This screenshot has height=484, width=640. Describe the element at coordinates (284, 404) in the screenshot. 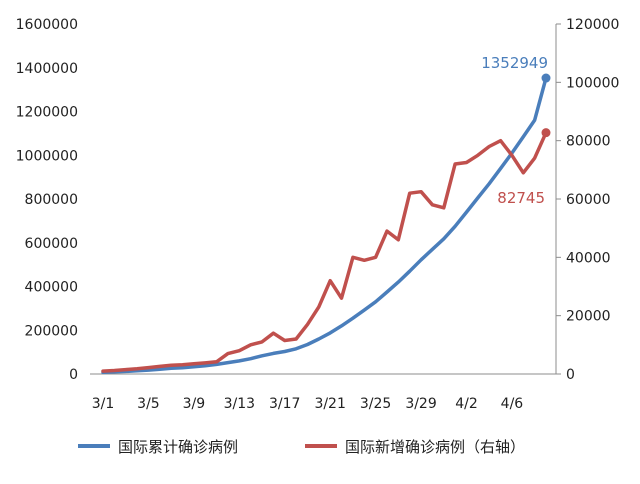

I see `x-tick-label: 3/17` at that location.